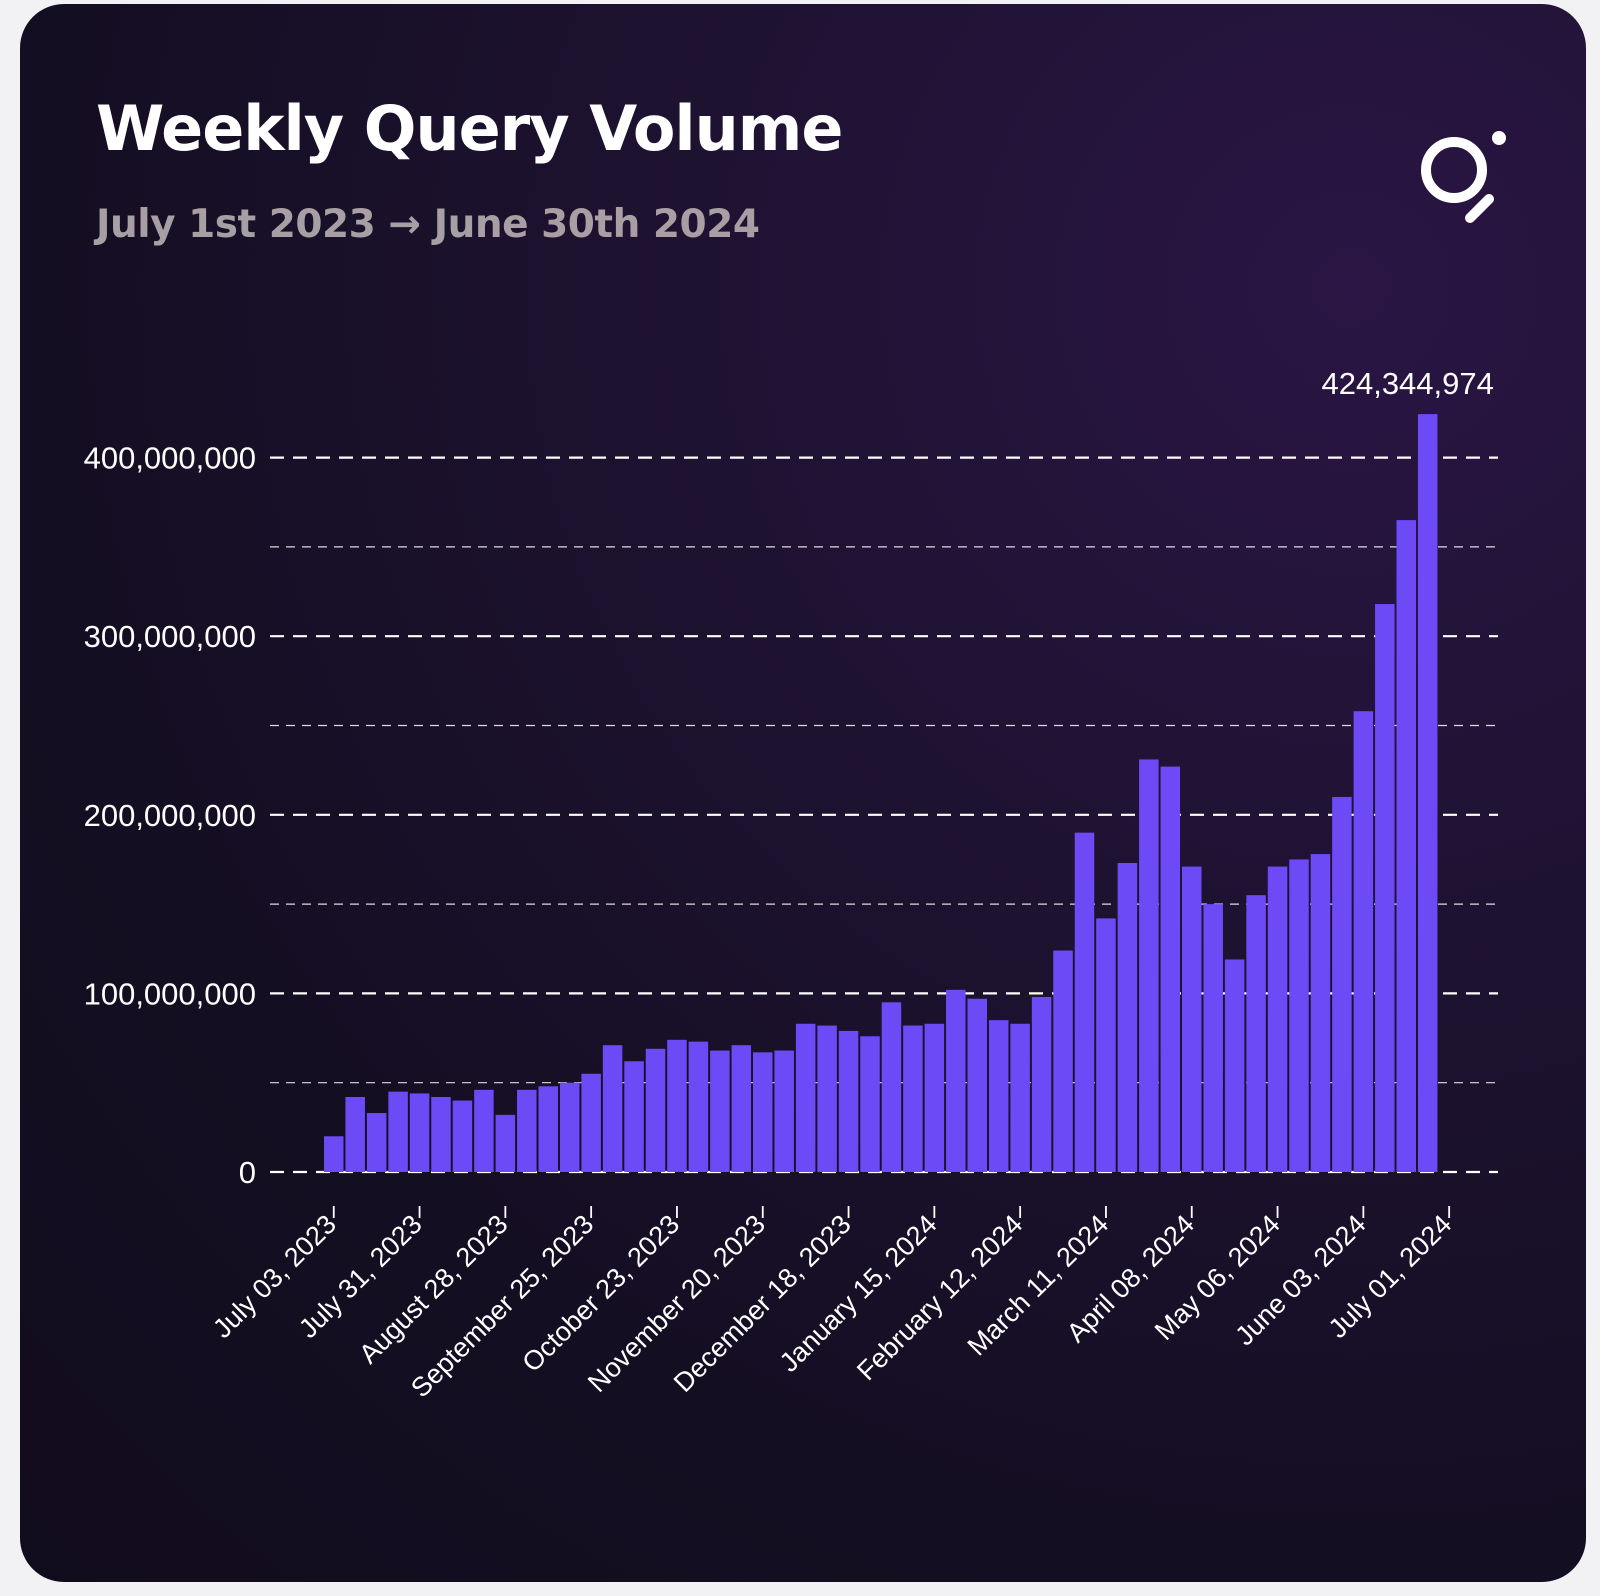  I want to click on search-magnifier-icon, so click(1463, 177).